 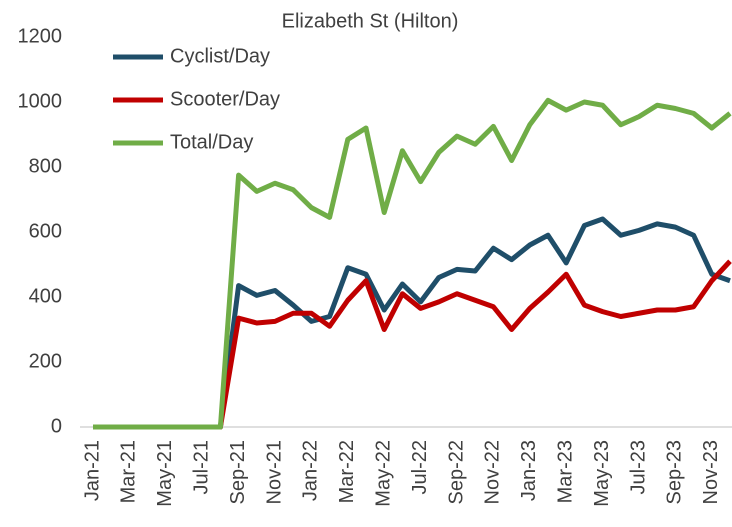 I want to click on x-tick-label: Jul-22, so click(x=420, y=467).